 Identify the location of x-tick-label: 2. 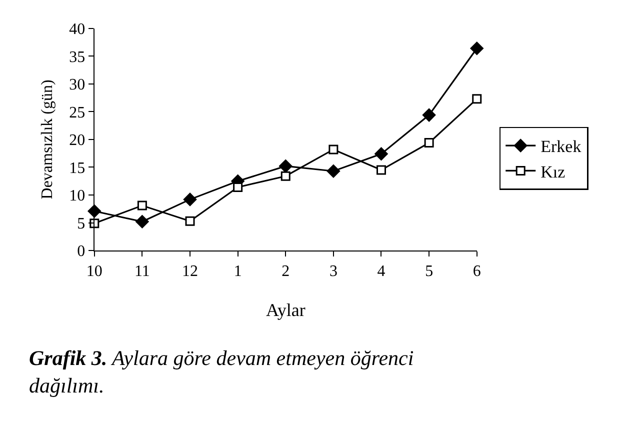
(286, 271).